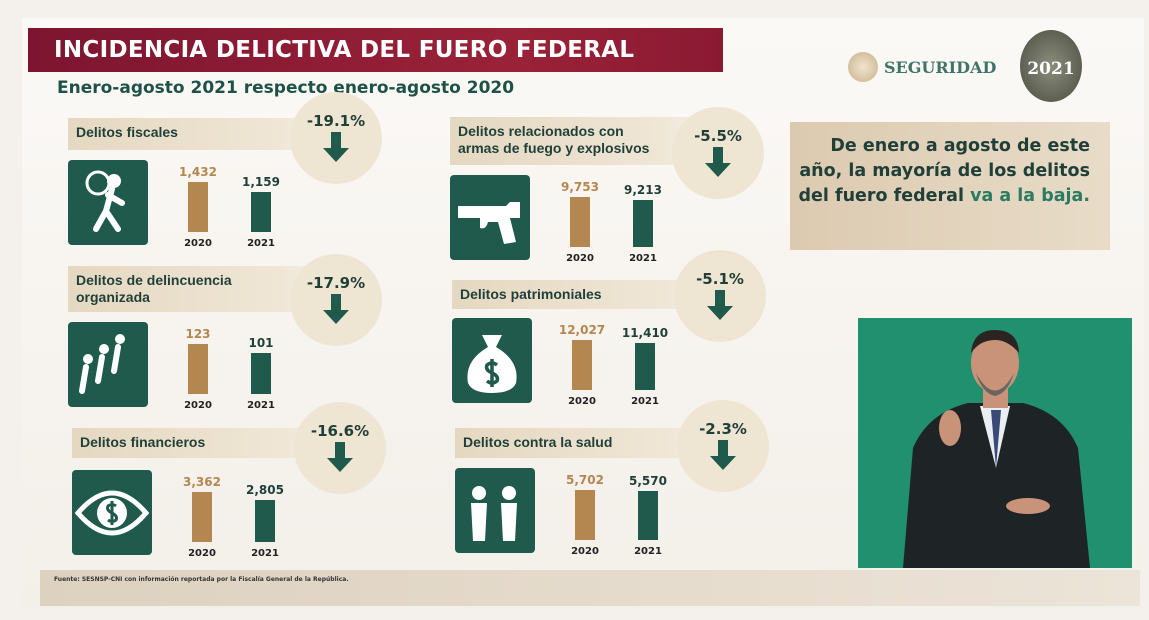  Describe the element at coordinates (198, 172) in the screenshot. I see `value-label-2020: 1,432` at that location.